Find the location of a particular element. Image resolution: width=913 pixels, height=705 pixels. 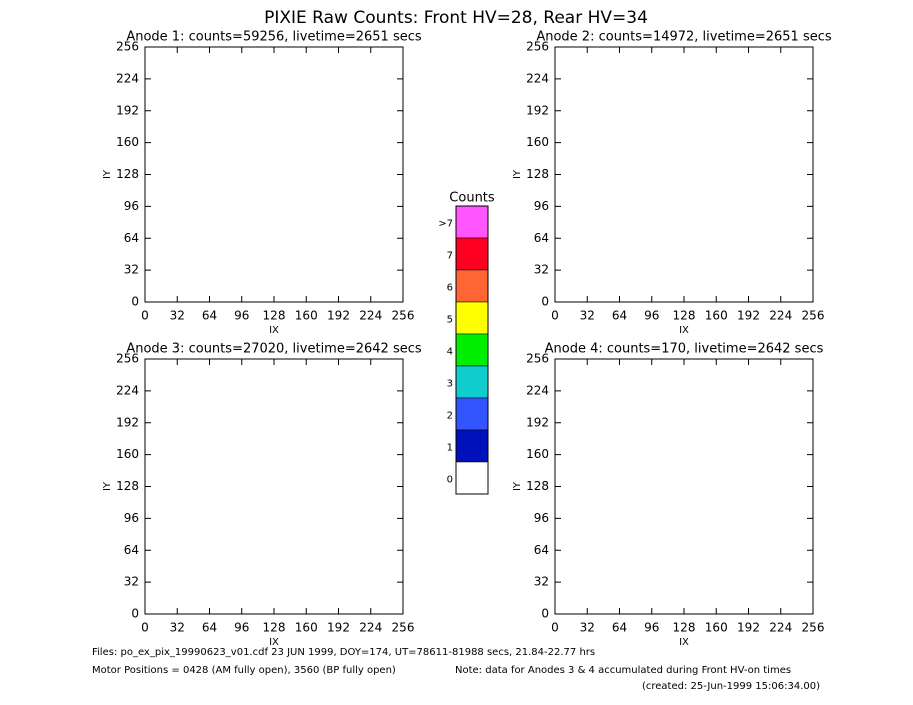

panel-title: Anode 4: counts=170, livetime=2642 secs is located at coordinates (684, 349).